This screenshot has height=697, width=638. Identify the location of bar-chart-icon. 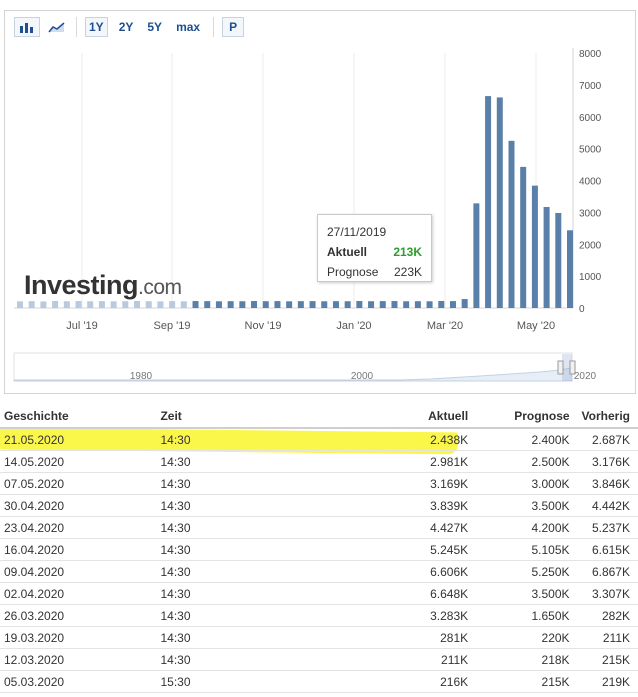
(26, 28).